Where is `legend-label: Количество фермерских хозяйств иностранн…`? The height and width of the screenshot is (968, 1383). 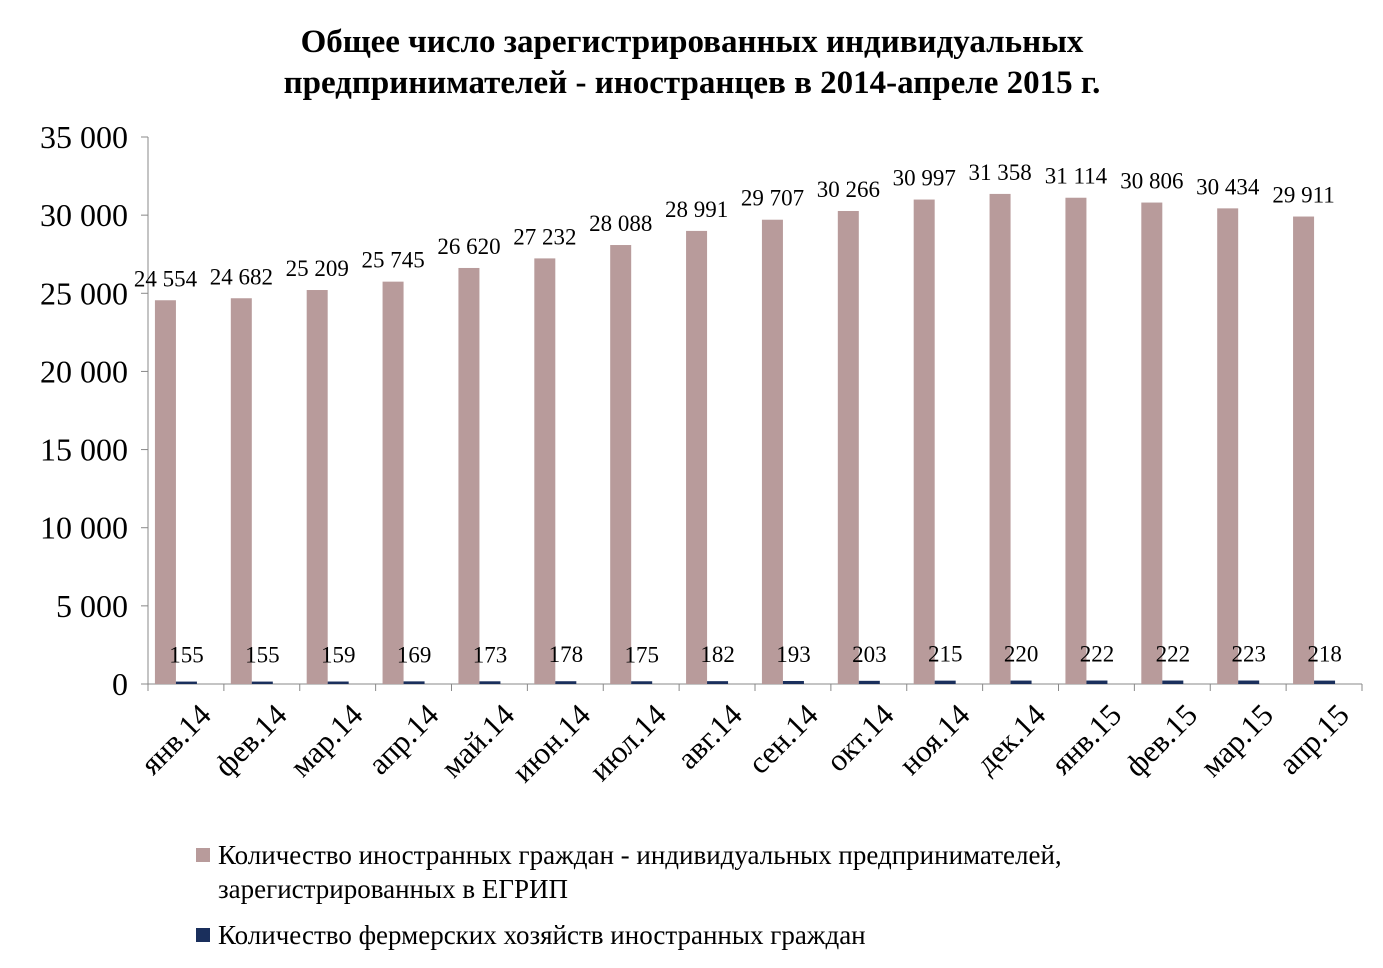 legend-label: Количество фермерских хозяйств иностранн… is located at coordinates (542, 935).